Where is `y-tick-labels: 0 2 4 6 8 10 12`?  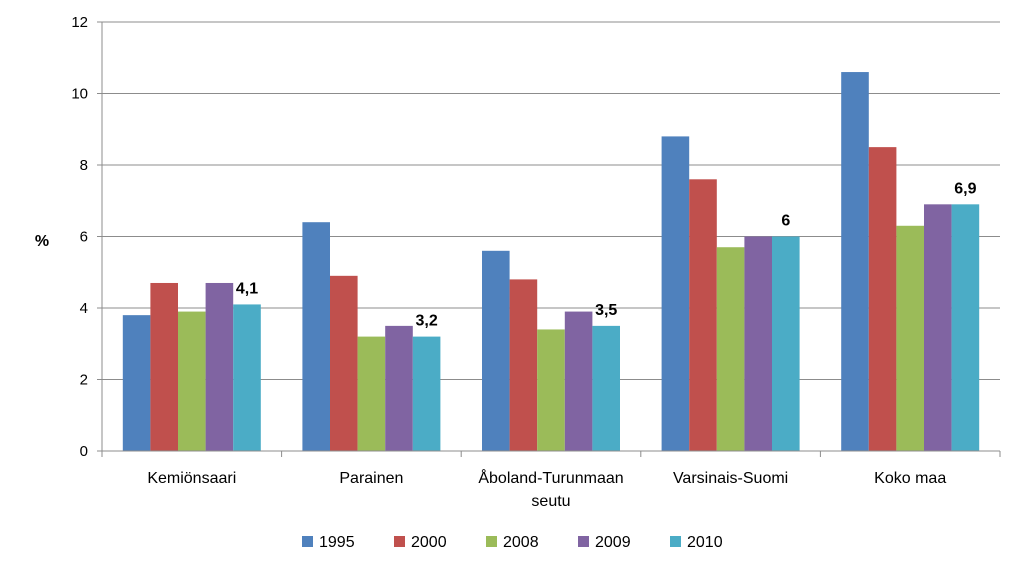 y-tick-labels: 0 2 4 6 8 10 12 is located at coordinates (86, 237).